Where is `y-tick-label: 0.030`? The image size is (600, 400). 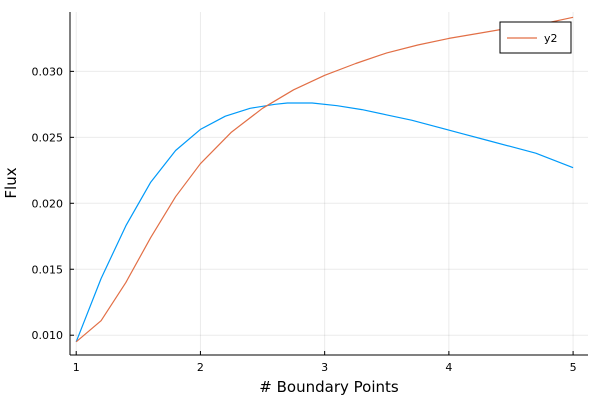 y-tick-label: 0.030 is located at coordinates (48, 71).